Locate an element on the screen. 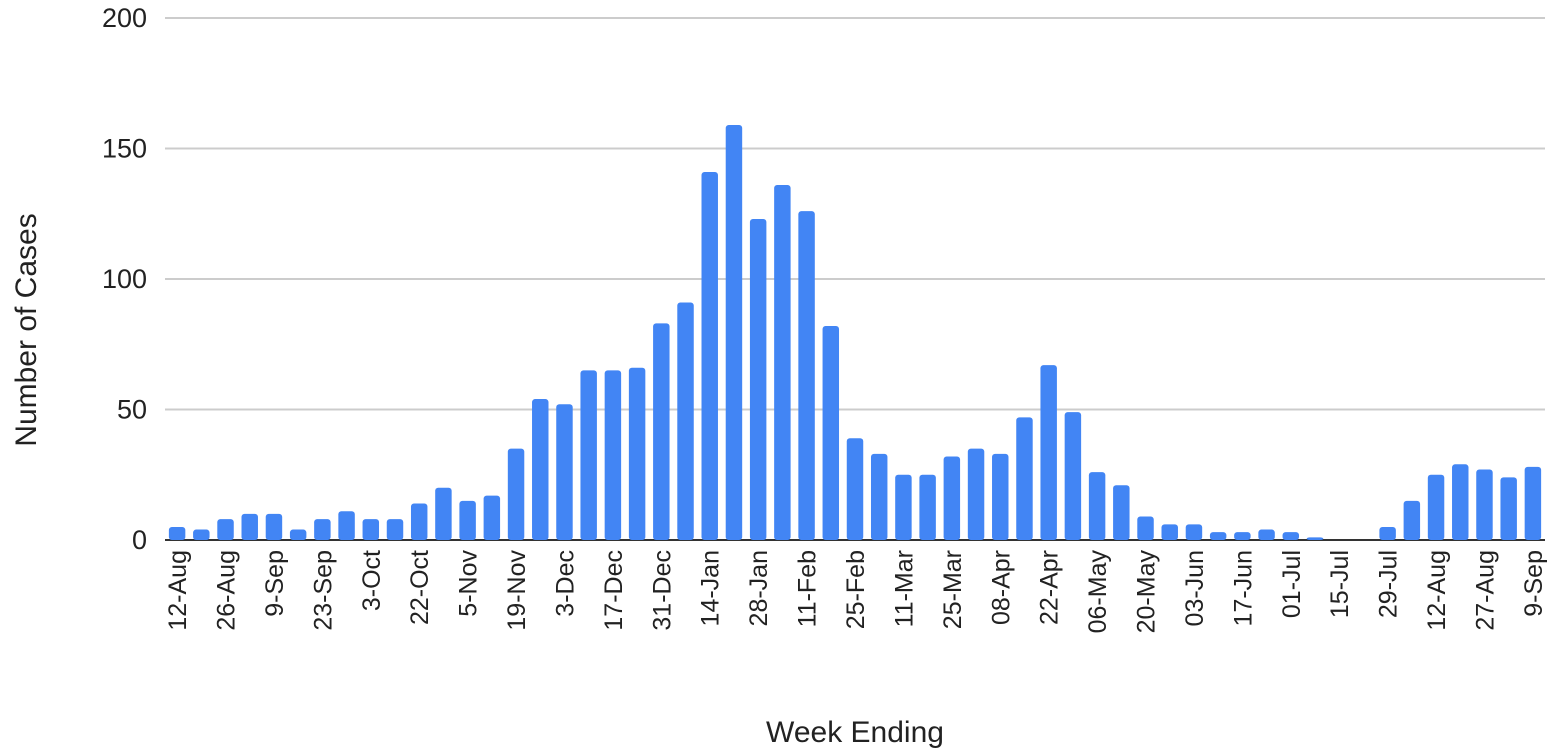 This screenshot has height=751, width=1556. x-tick-label: 17-Jun is located at coordinates (1243, 588).